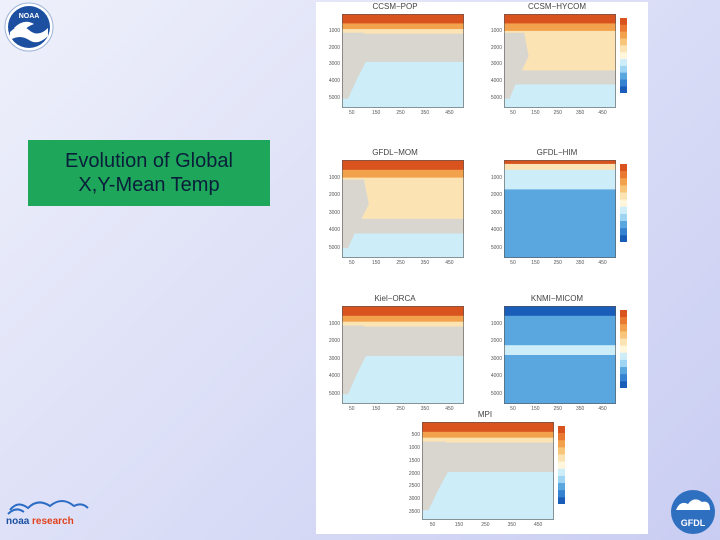 This screenshot has height=540, width=720. I want to click on y-tick-label: 1500, so click(414, 460).